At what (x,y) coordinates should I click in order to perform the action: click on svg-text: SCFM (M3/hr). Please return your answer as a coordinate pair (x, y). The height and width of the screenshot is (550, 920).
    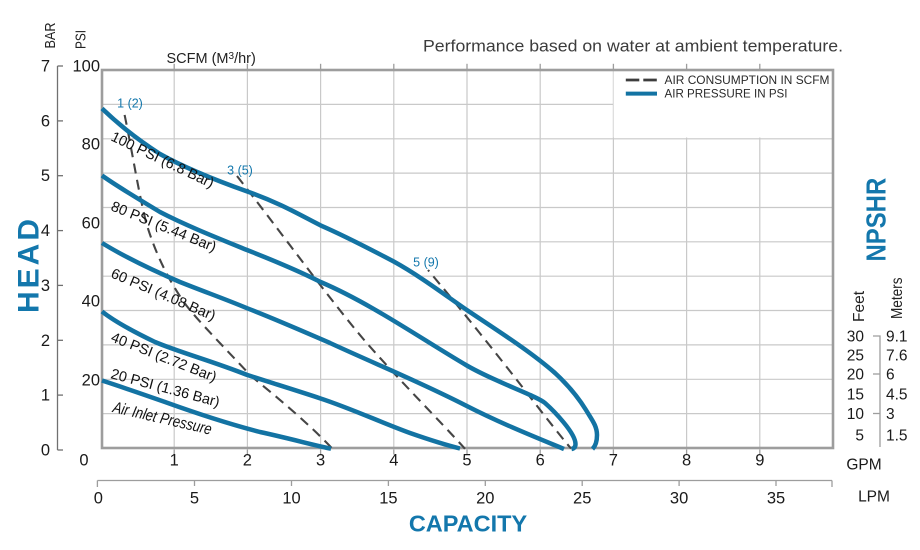
    Looking at the image, I should click on (211, 59).